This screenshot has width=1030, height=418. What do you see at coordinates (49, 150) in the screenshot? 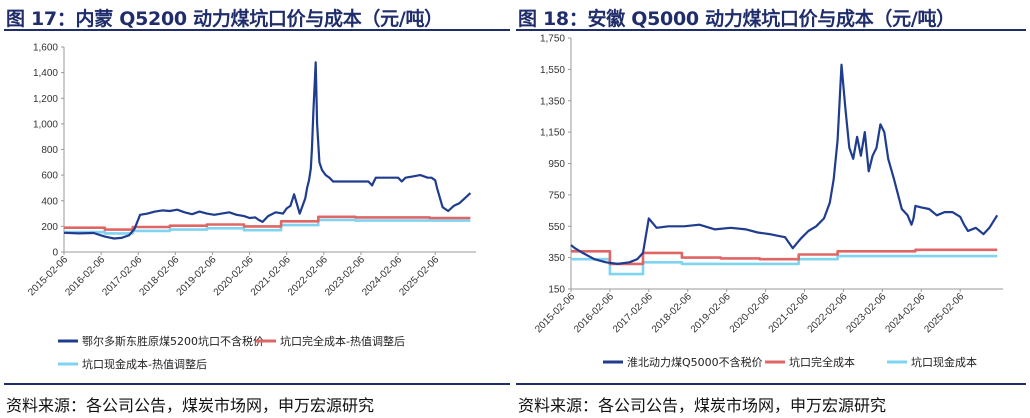
I see `y-tick-label: 800` at bounding box center [49, 150].